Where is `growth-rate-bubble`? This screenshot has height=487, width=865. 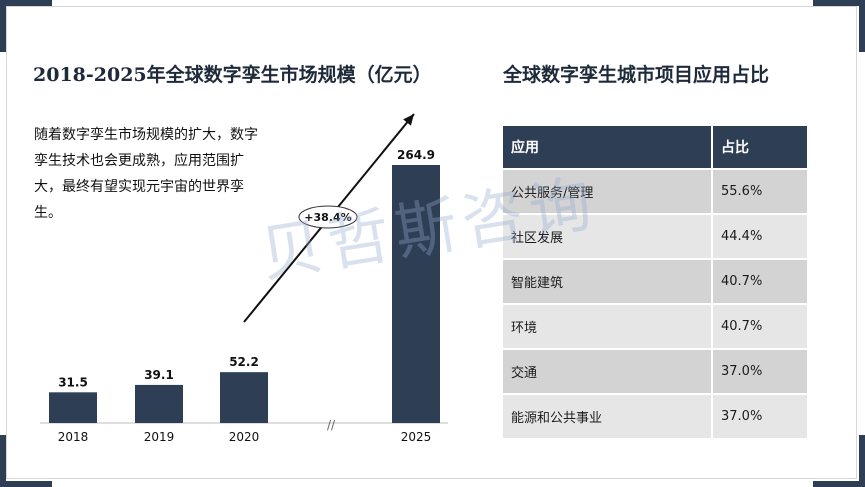 growth-rate-bubble is located at coordinates (328, 217).